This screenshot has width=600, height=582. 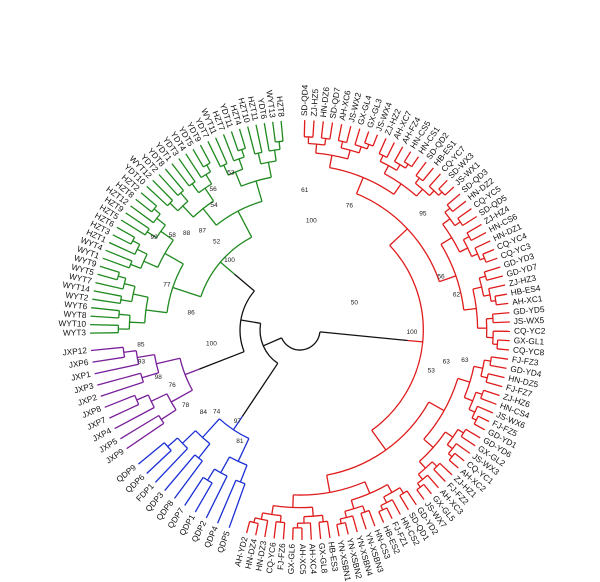 What do you see at coordinates (528, 300) in the screenshot?
I see `tip-label: AH-XC1` at bounding box center [528, 300].